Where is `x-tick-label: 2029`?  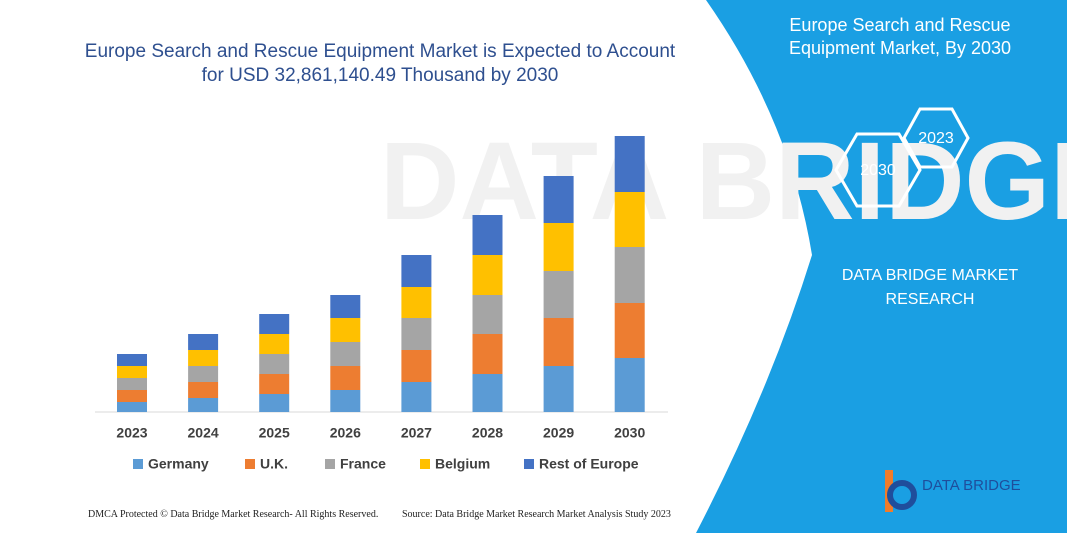
x-tick-label: 2029 is located at coordinates (558, 433).